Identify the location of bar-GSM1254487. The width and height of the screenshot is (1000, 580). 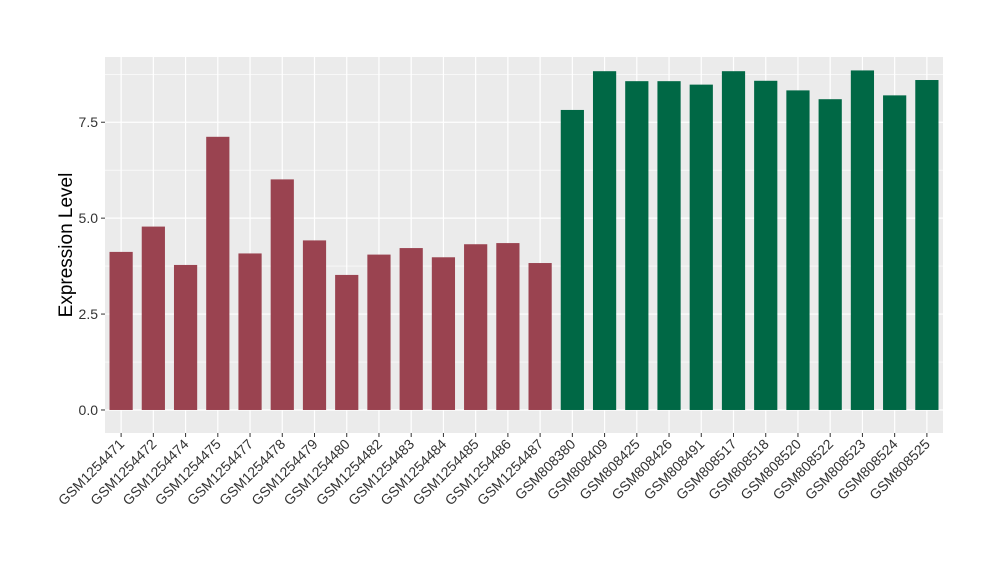
(540, 336).